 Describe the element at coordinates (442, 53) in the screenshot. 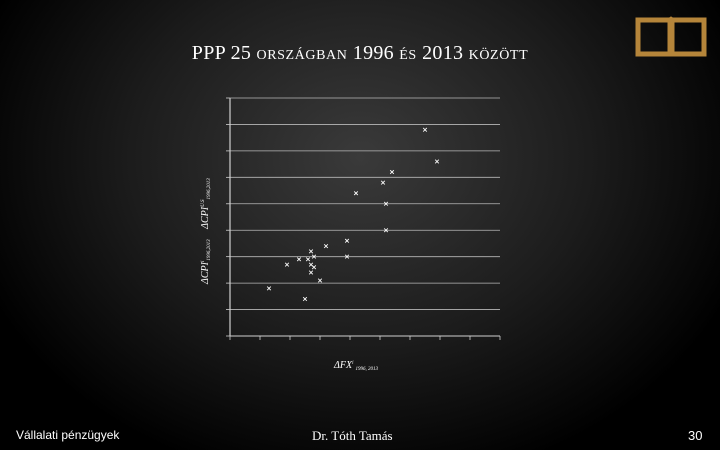

I see `title-year-2: 2013` at that location.